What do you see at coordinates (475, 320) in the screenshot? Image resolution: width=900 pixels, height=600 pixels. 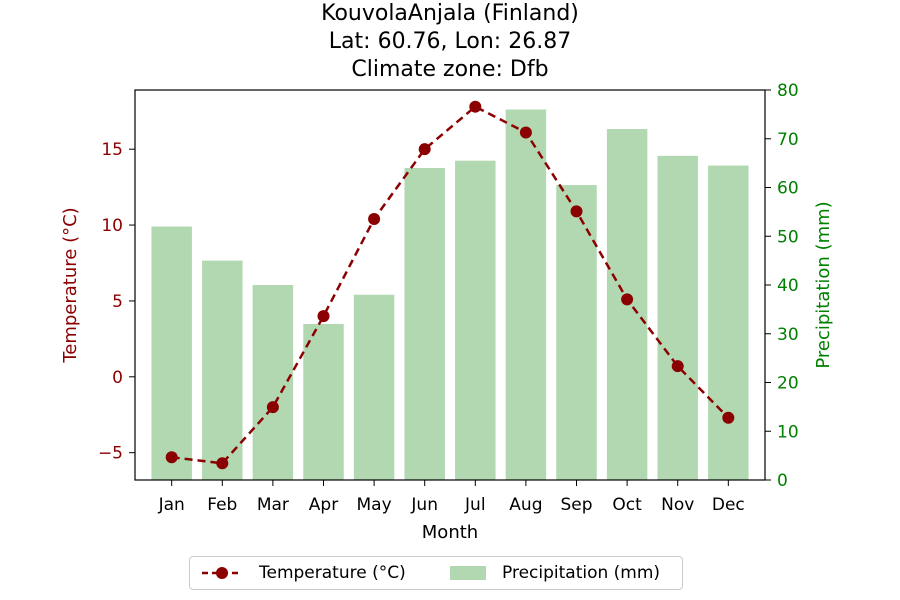 I see `precip-bar-jul` at bounding box center [475, 320].